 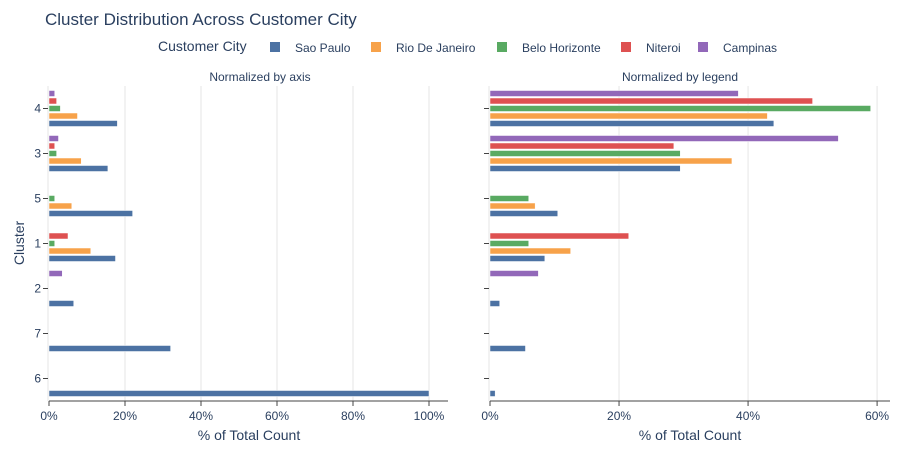 What do you see at coordinates (49, 416) in the screenshot?
I see `left-x-tick-label: 0%` at bounding box center [49, 416].